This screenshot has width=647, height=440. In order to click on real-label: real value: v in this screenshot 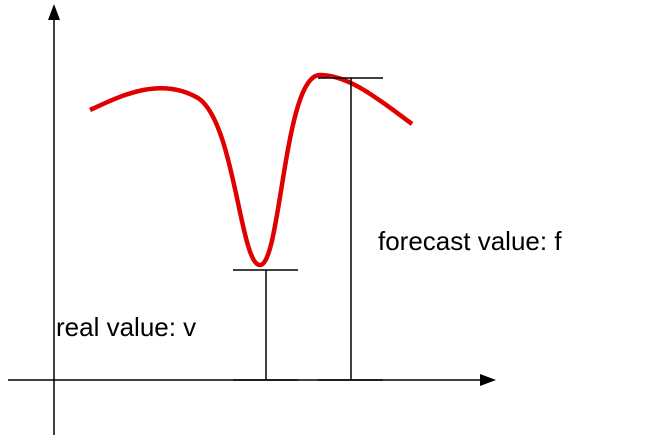, I will do `click(126, 327)`.